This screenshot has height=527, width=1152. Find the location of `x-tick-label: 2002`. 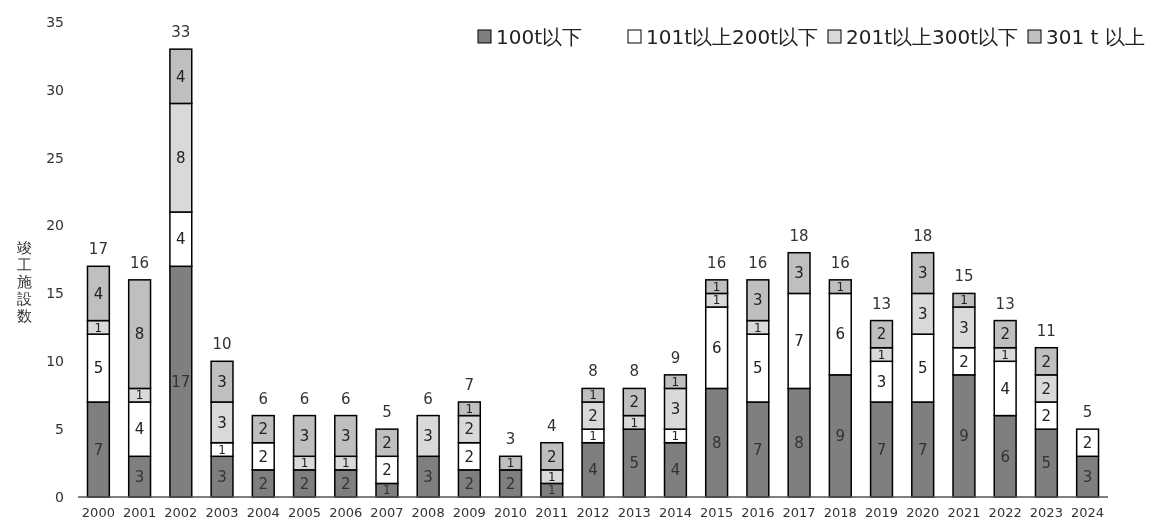

x-tick-label: 2002 is located at coordinates (181, 512).